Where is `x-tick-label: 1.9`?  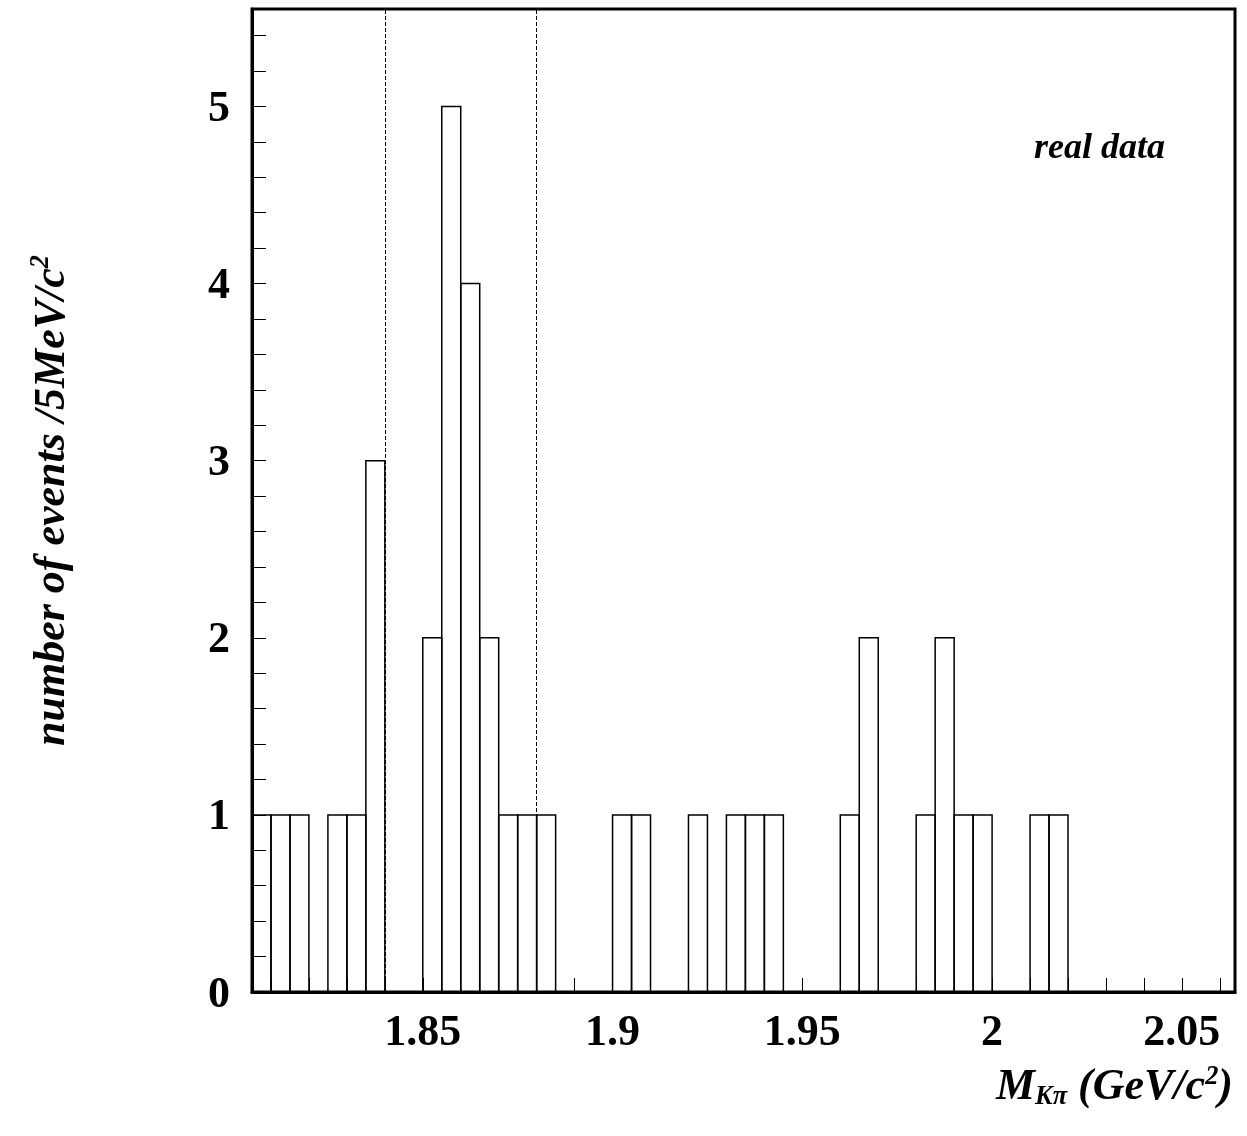
x-tick-label: 1.9 is located at coordinates (613, 1030).